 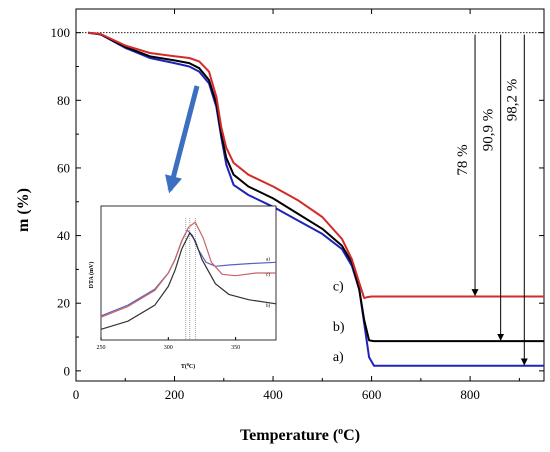 I want to click on y-tick-label: 20, so click(x=63, y=303).